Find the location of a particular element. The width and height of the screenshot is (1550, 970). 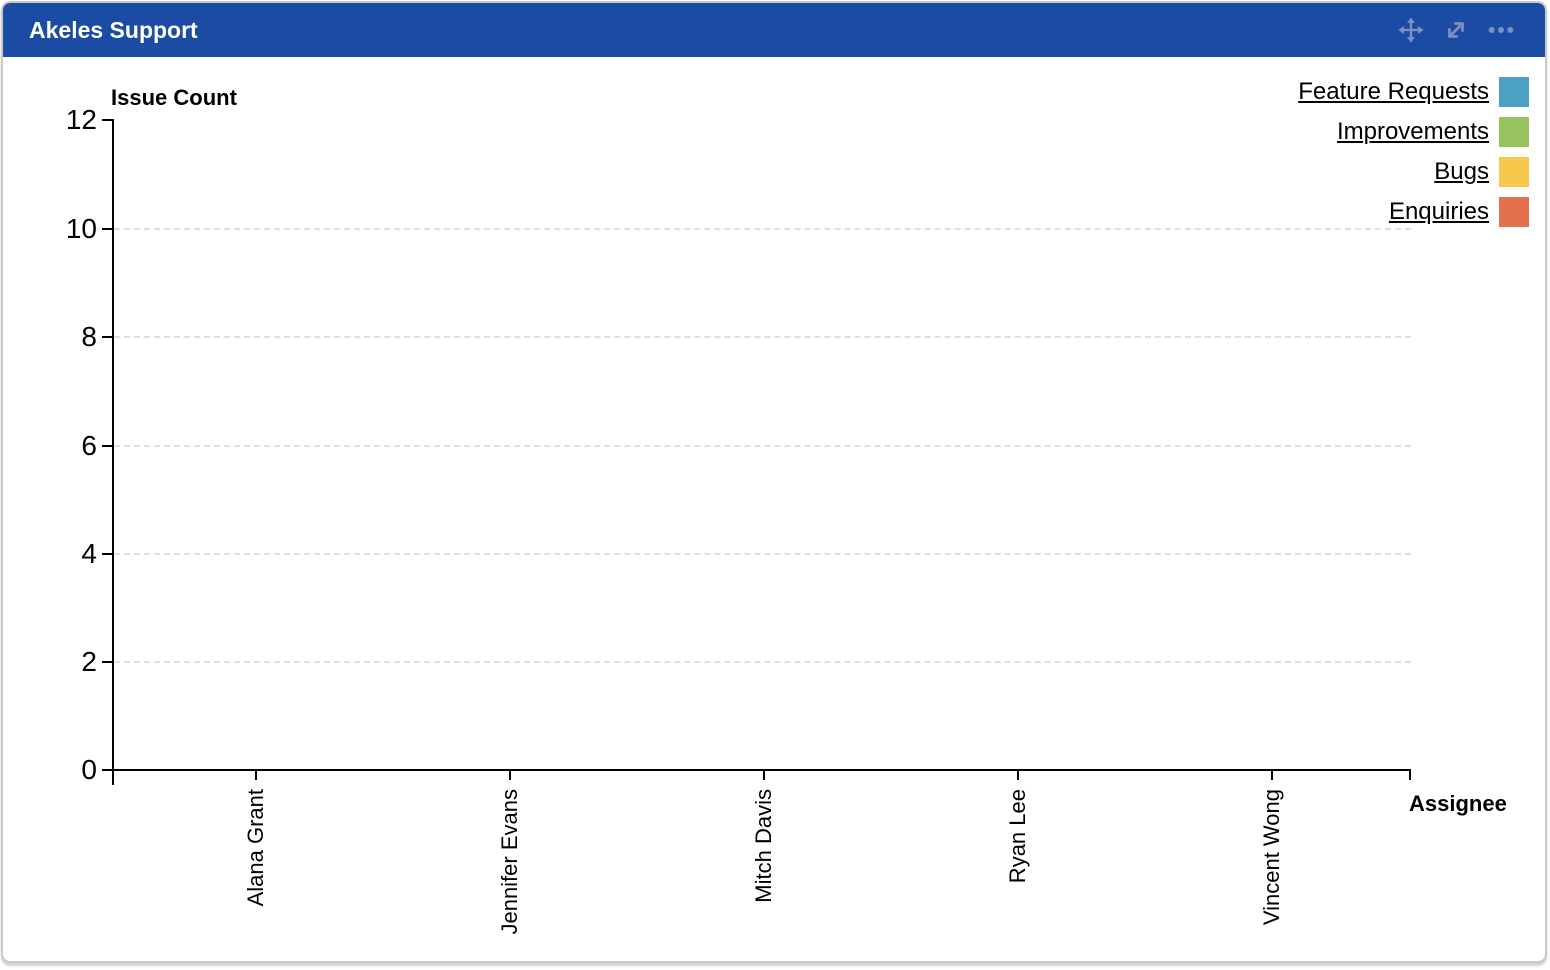

y-tick-label: 10 is located at coordinates (81, 228).